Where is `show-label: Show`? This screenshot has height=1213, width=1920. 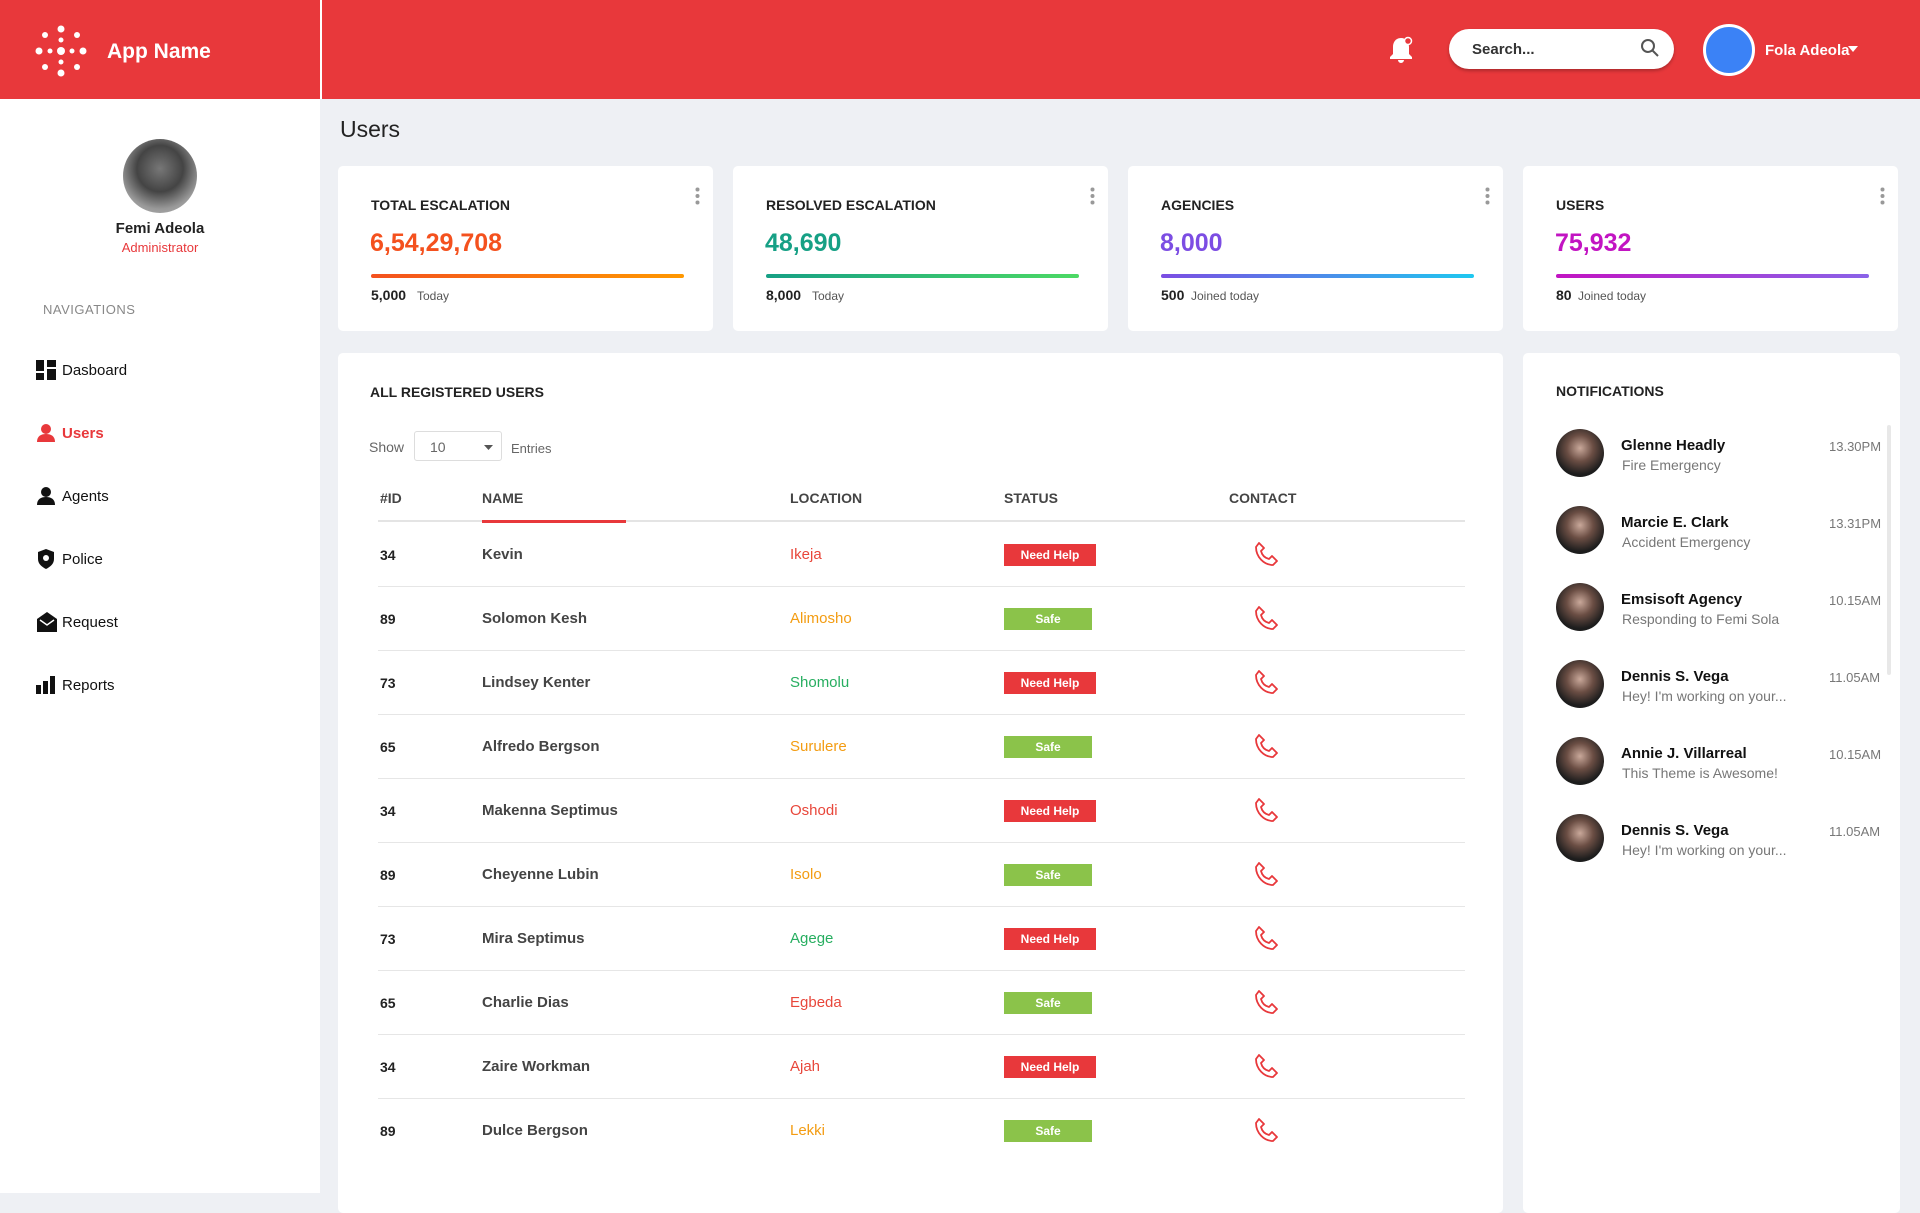
show-label: Show is located at coordinates (387, 447).